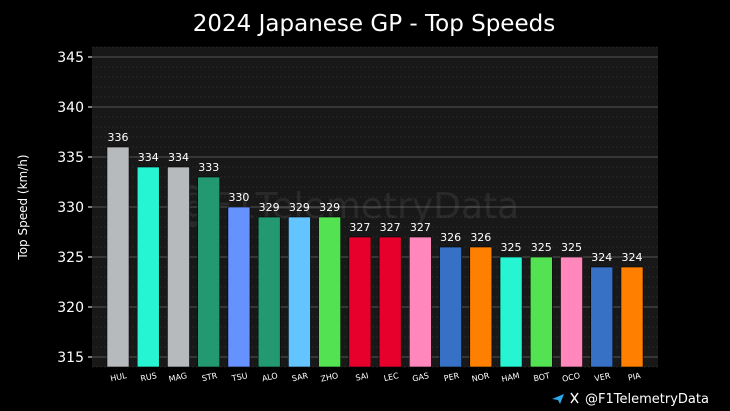  I want to click on value-label-per: 326, so click(450, 237).